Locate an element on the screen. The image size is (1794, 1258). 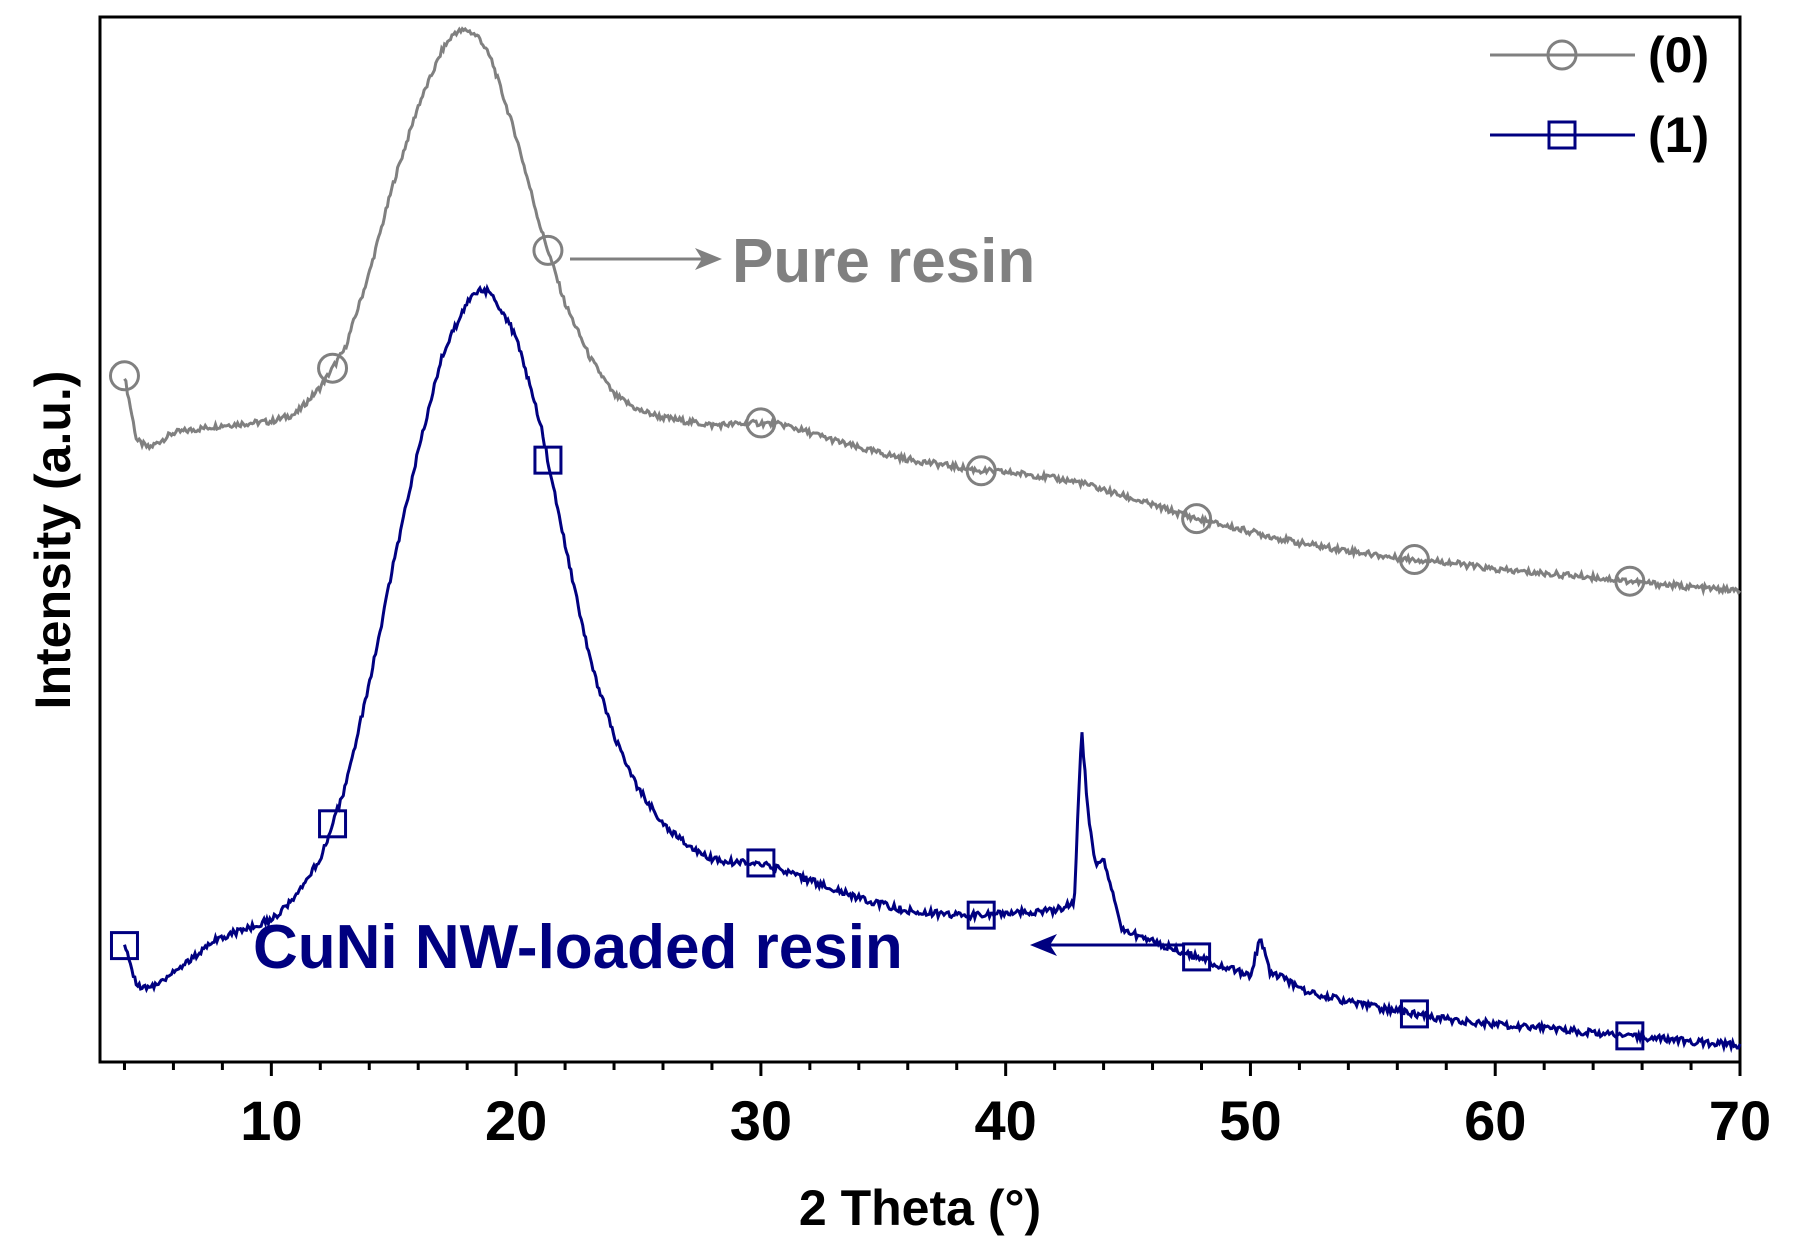
x-tick-label-40: 40 is located at coordinates (1006, 1120).